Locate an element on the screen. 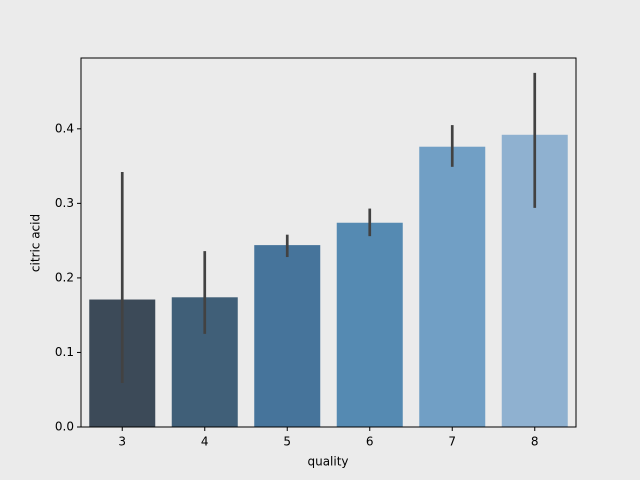 This screenshot has width=640, height=480. y-tick-label: 0.0 is located at coordinates (64, 427).